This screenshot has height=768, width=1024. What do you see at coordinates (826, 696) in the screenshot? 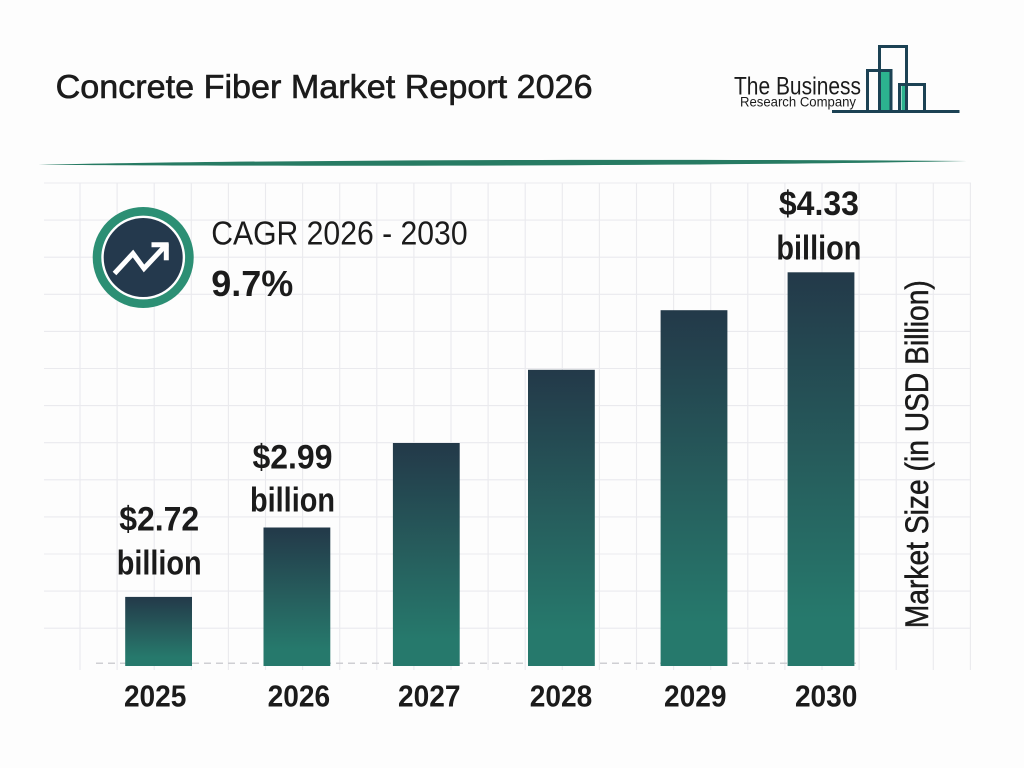
I see `svg-text: 2030` at bounding box center [826, 696].